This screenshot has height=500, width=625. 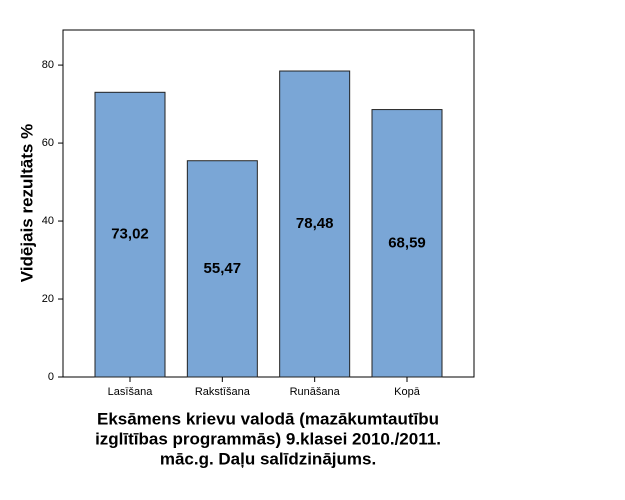 I want to click on x-tick-label: Kopā, so click(x=407, y=392).